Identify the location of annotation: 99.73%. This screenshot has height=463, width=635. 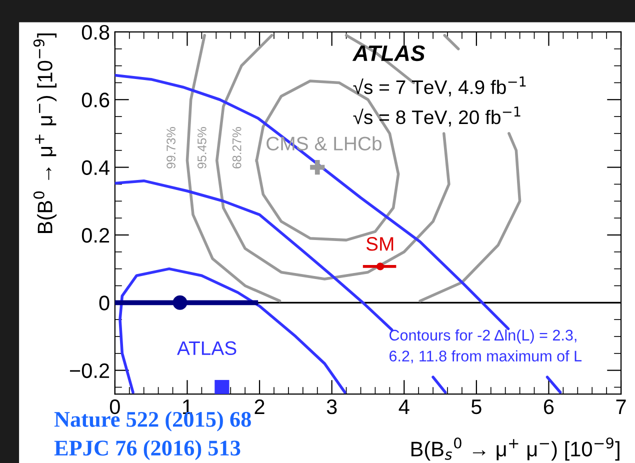
(171, 147).